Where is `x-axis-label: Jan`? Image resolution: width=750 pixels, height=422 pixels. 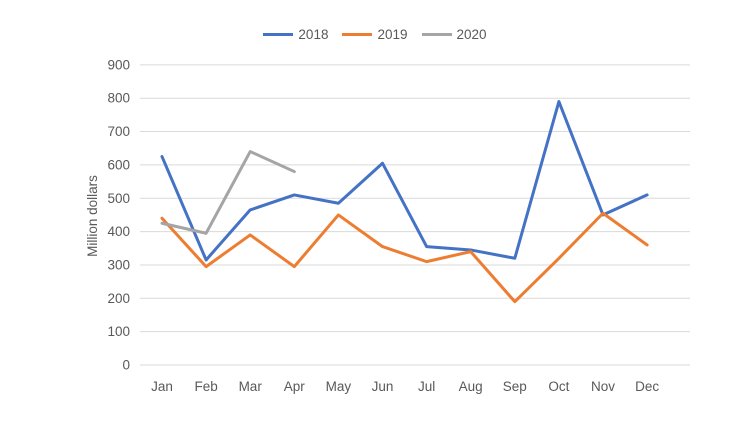
x-axis-label: Jan is located at coordinates (162, 386).